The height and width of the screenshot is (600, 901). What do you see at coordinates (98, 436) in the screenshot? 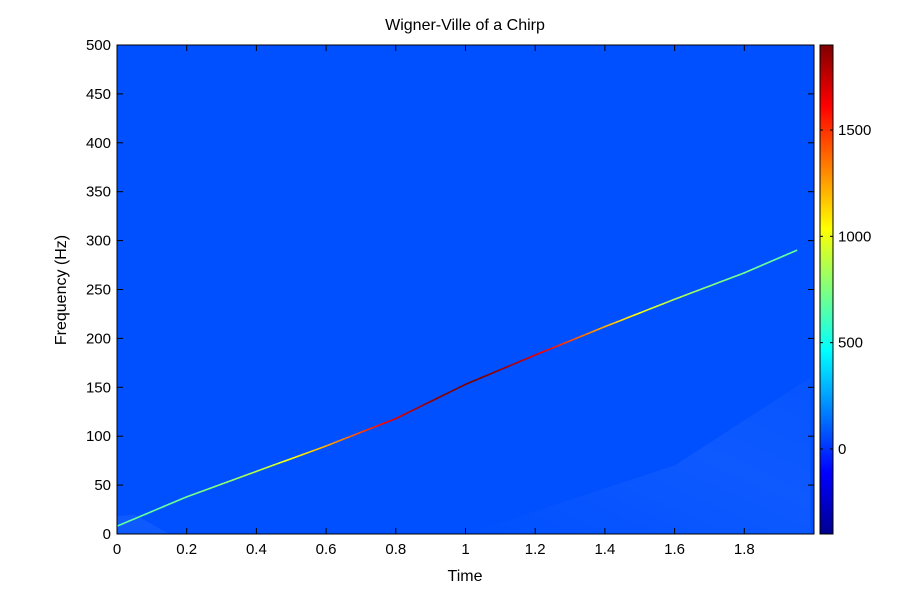
I see `y-tick-label: 100` at bounding box center [98, 436].